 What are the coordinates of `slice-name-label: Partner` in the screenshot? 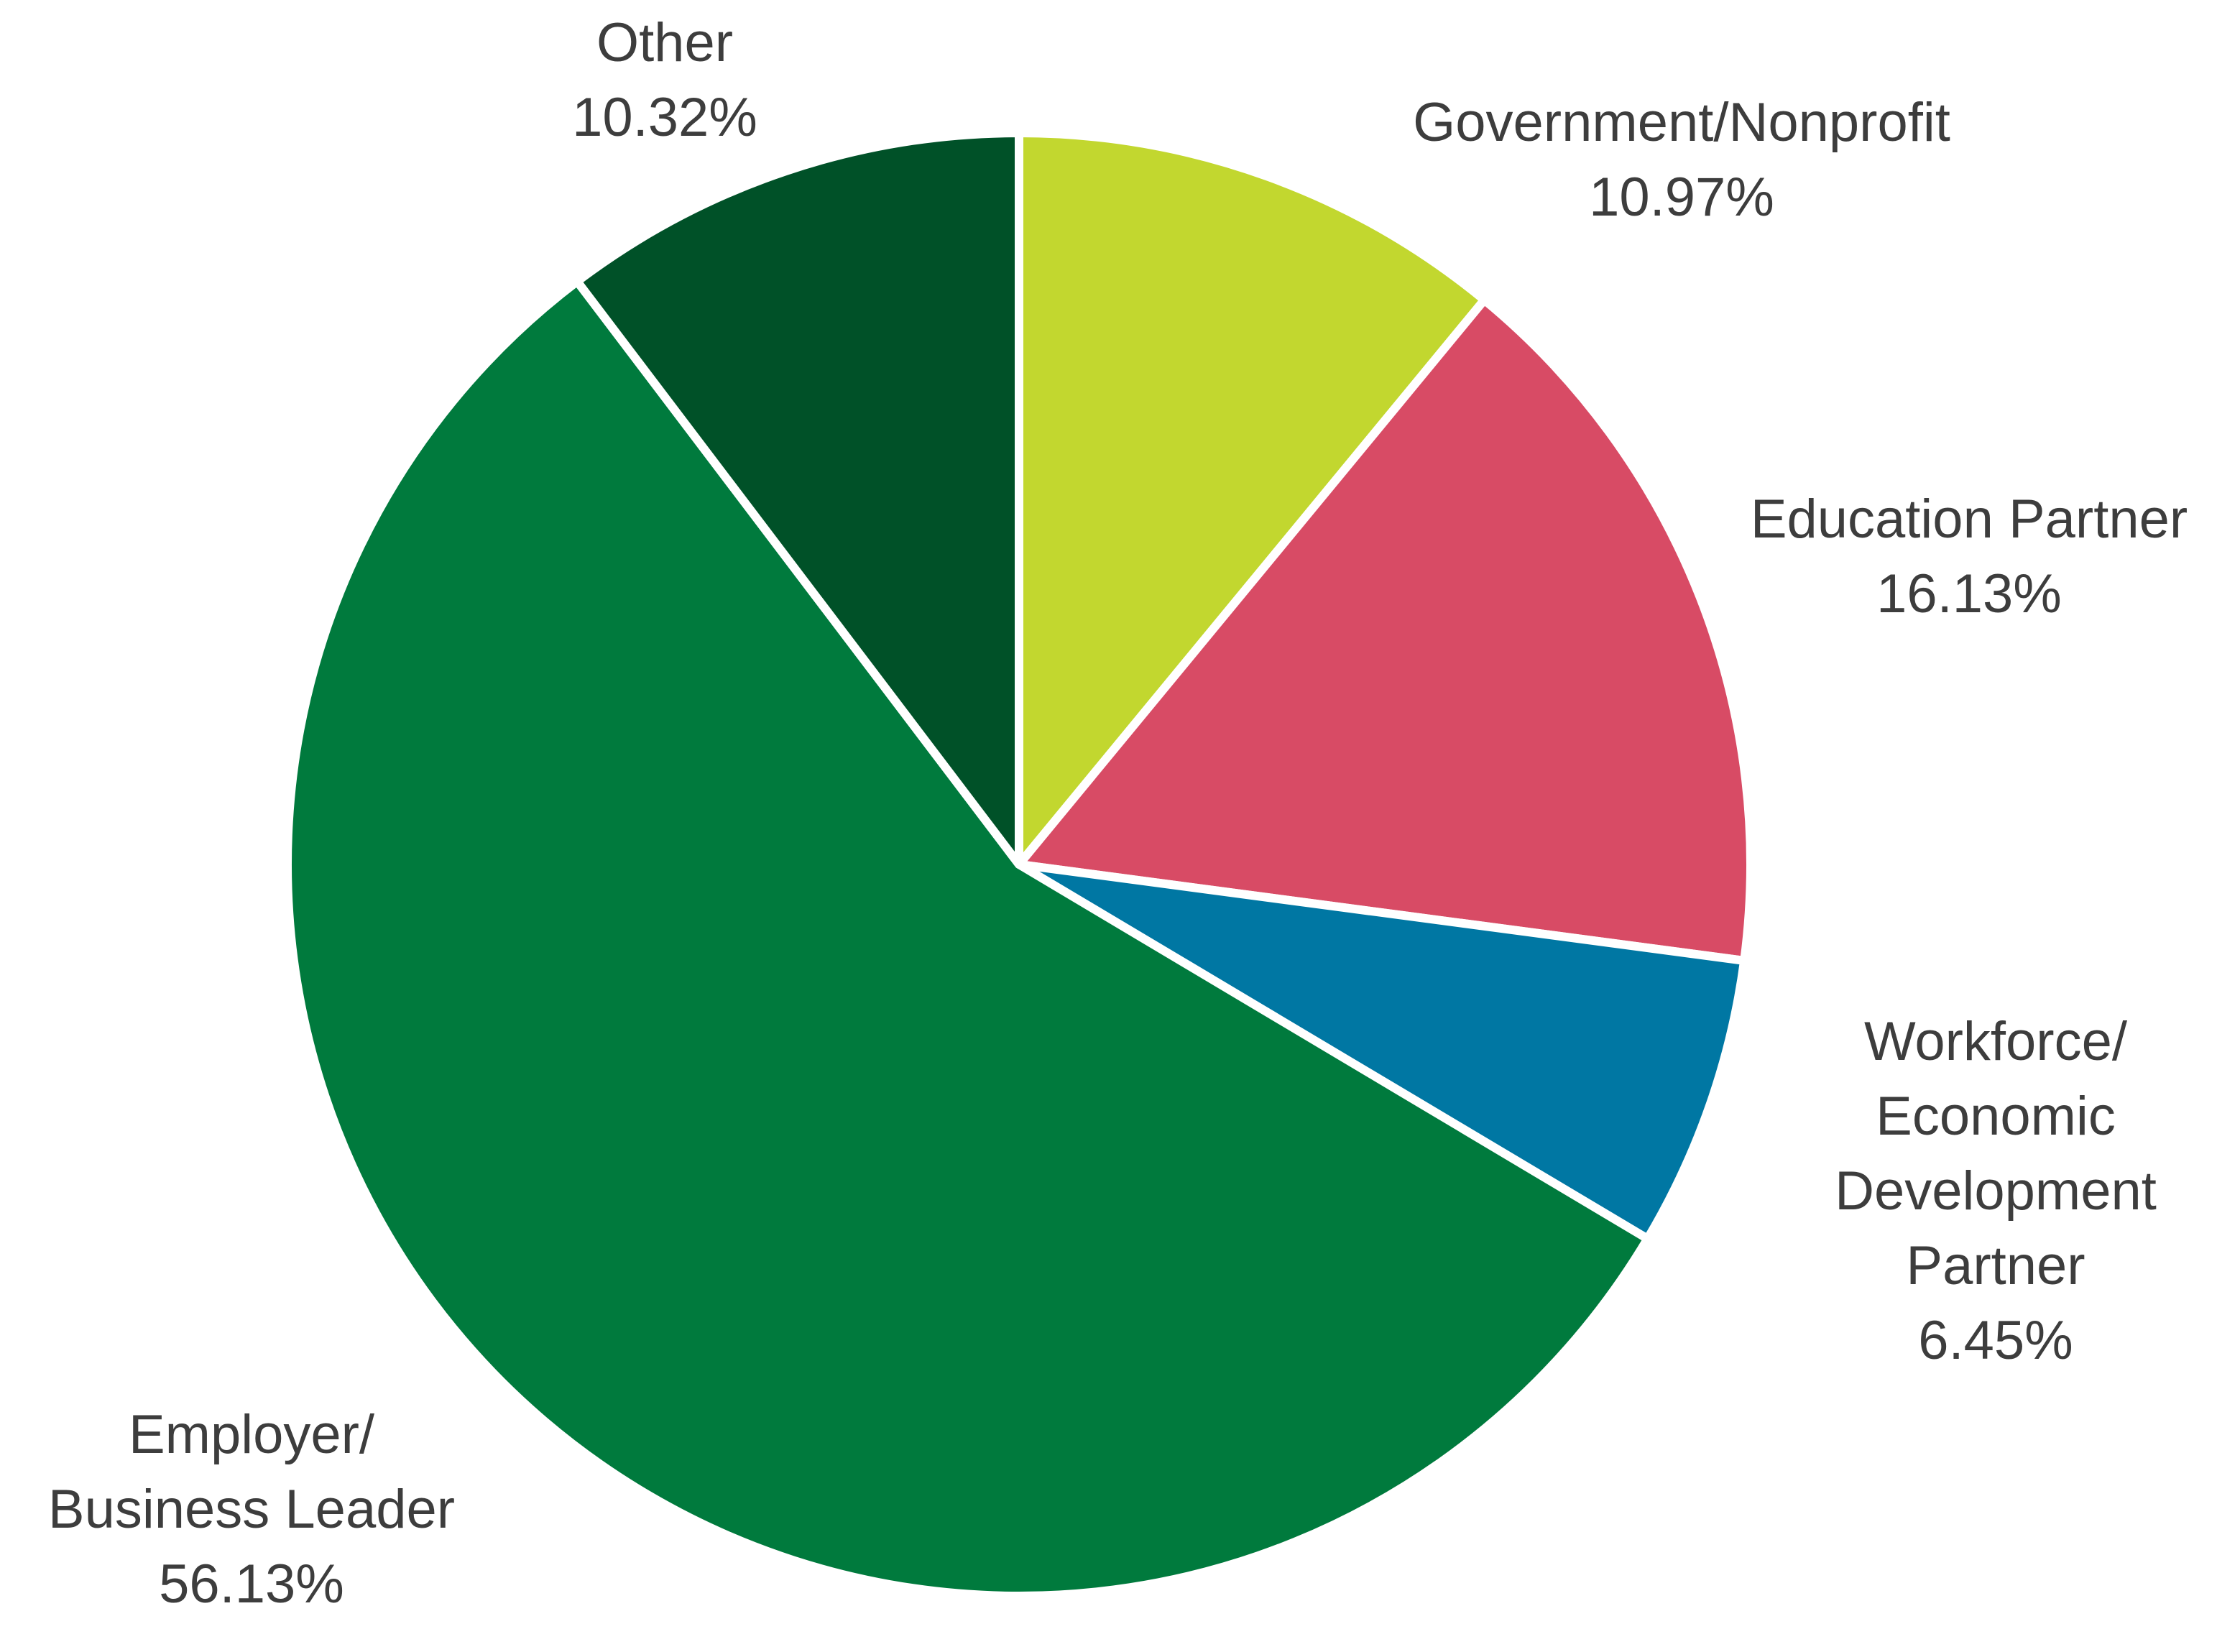 It's located at (1995, 1265).